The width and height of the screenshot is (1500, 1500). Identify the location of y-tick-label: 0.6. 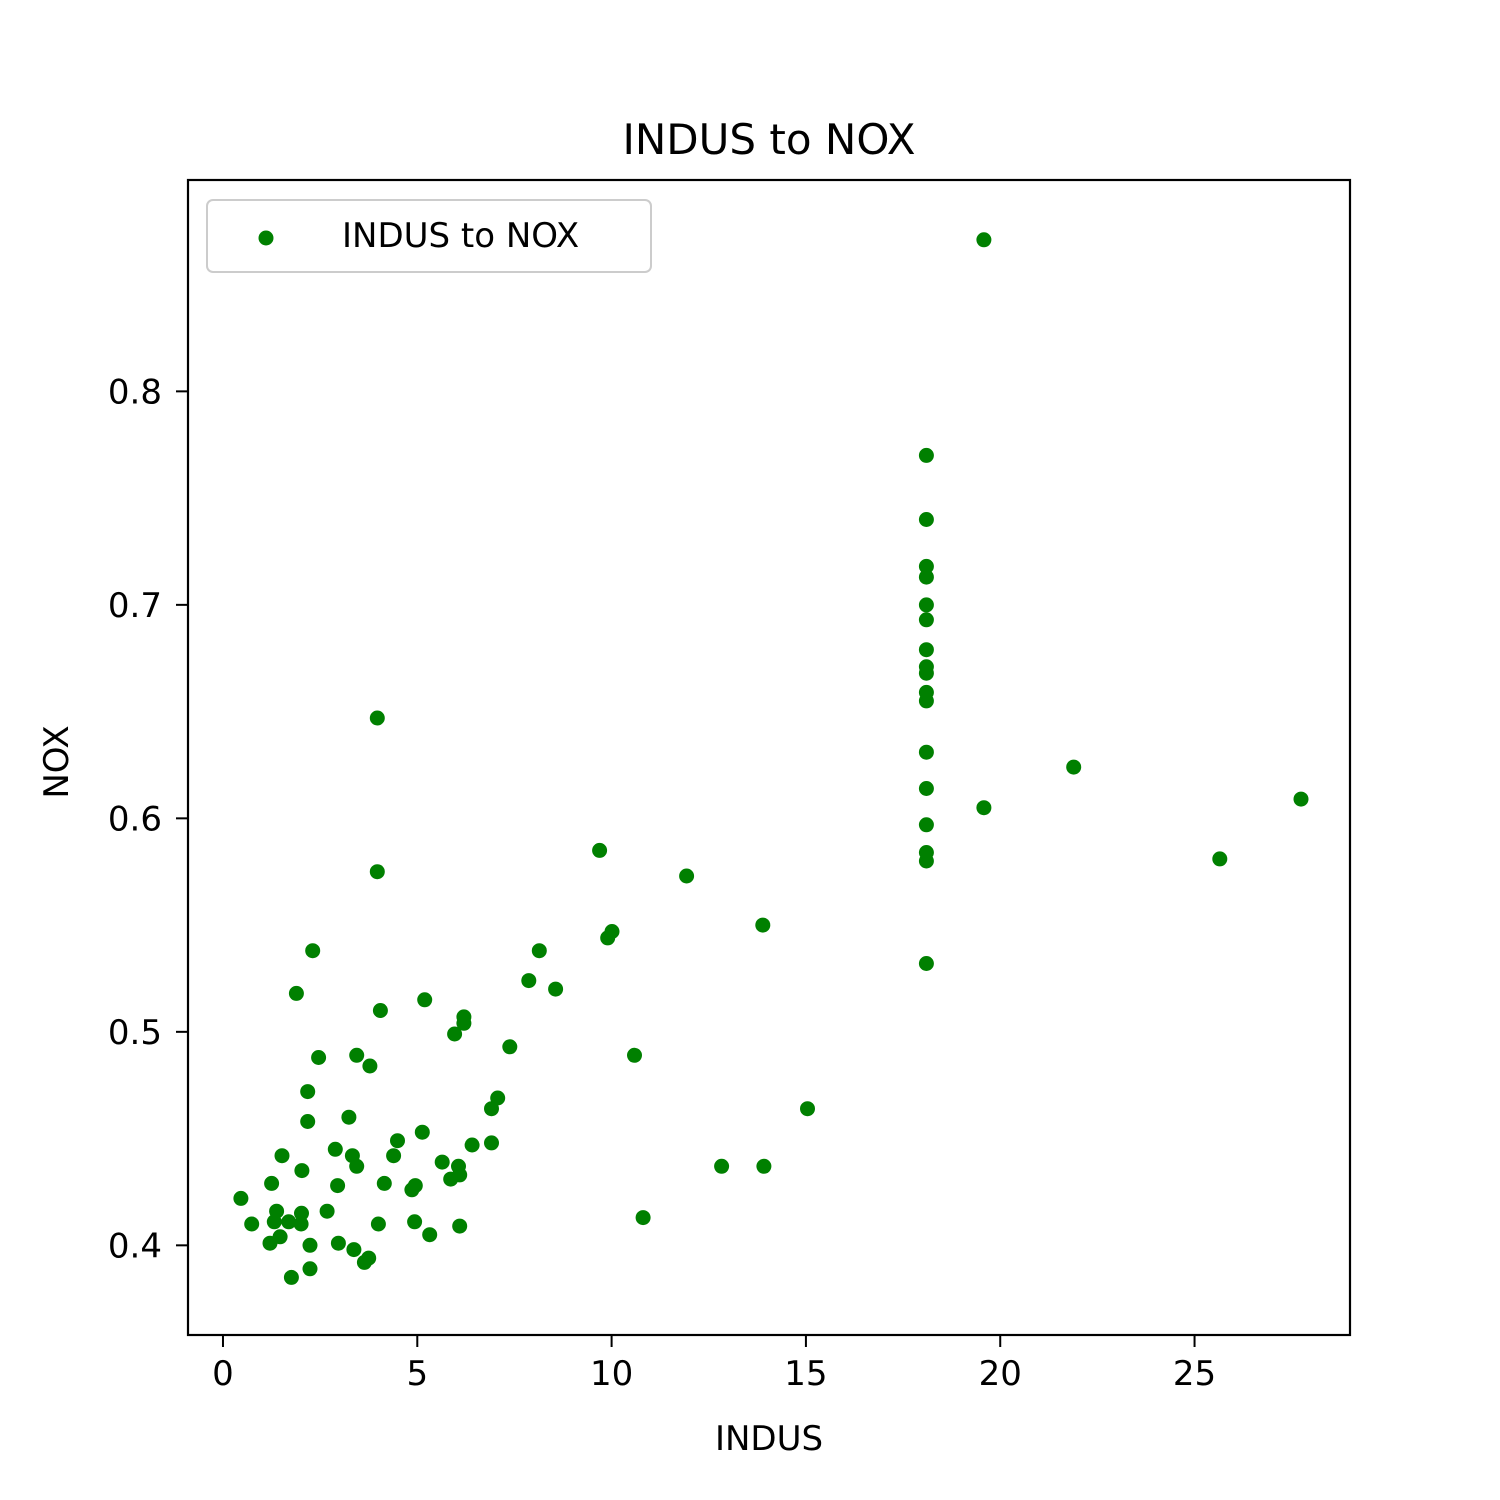
(135, 819).